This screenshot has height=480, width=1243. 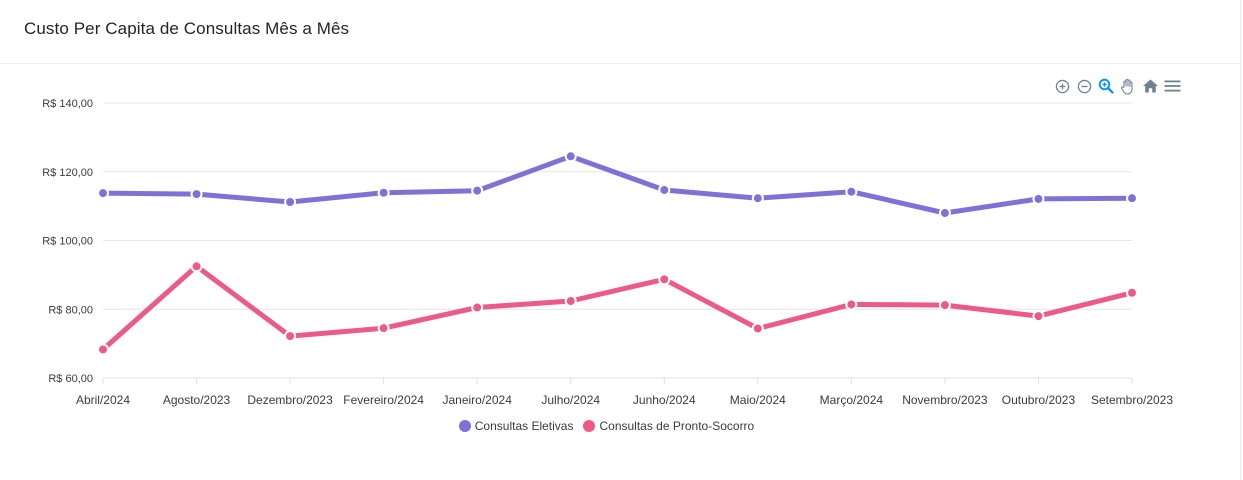 I want to click on reset-home-icon, so click(x=1150, y=86).